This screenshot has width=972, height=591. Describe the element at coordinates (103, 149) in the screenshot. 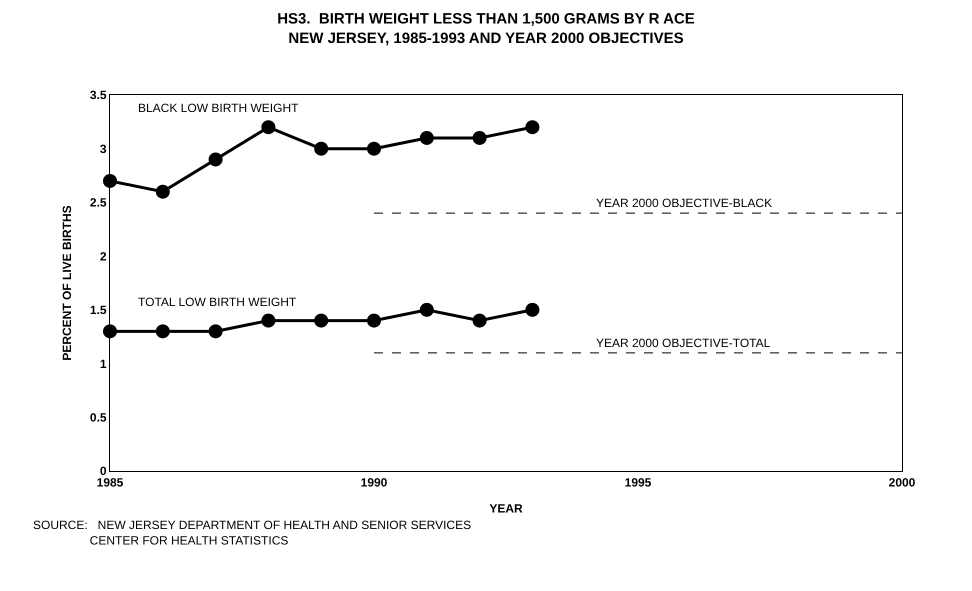

I see `y-tick-label: 3` at that location.